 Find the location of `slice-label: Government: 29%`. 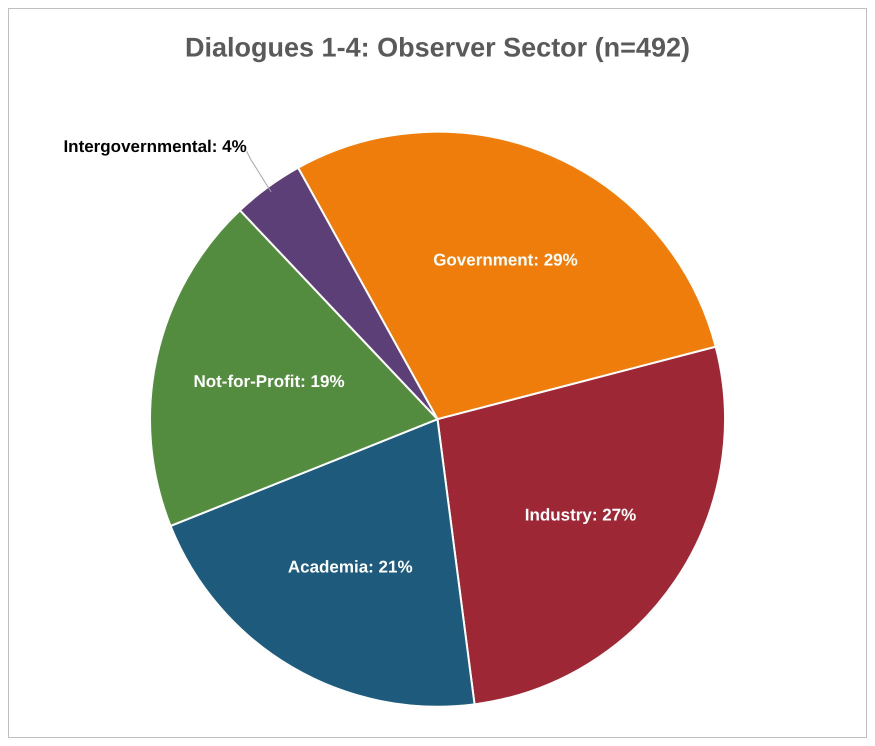

slice-label: Government: 29% is located at coordinates (505, 260).